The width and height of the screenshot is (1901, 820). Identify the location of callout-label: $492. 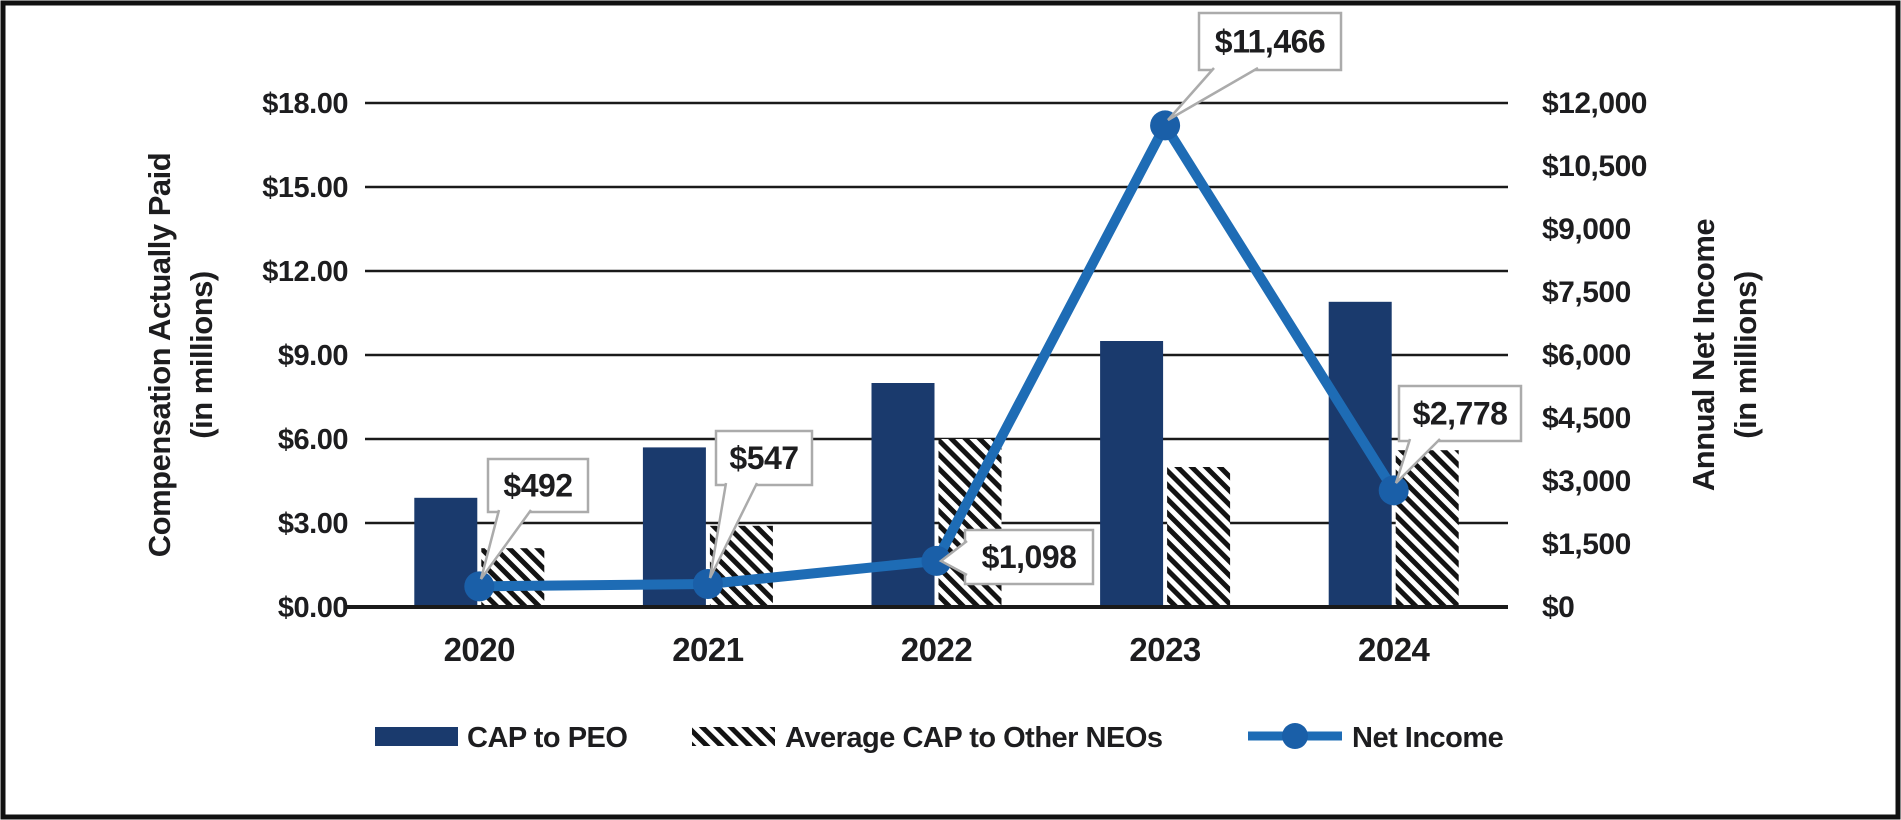
(537, 486).